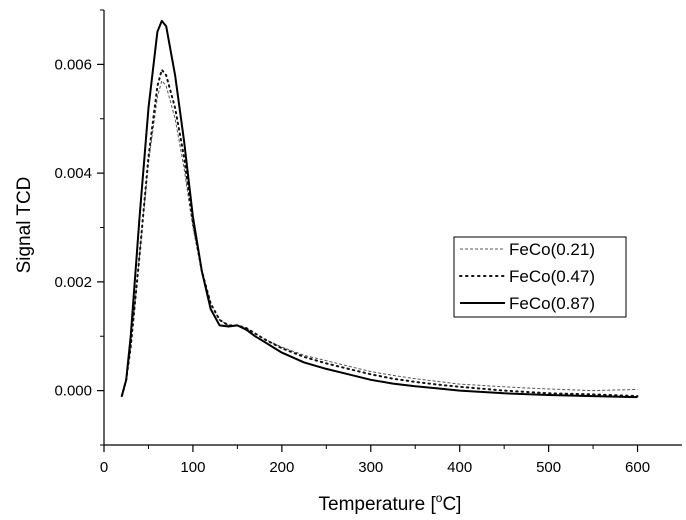 This screenshot has width=686, height=520. What do you see at coordinates (281, 467) in the screenshot?
I see `x-tick-label: 200` at bounding box center [281, 467].